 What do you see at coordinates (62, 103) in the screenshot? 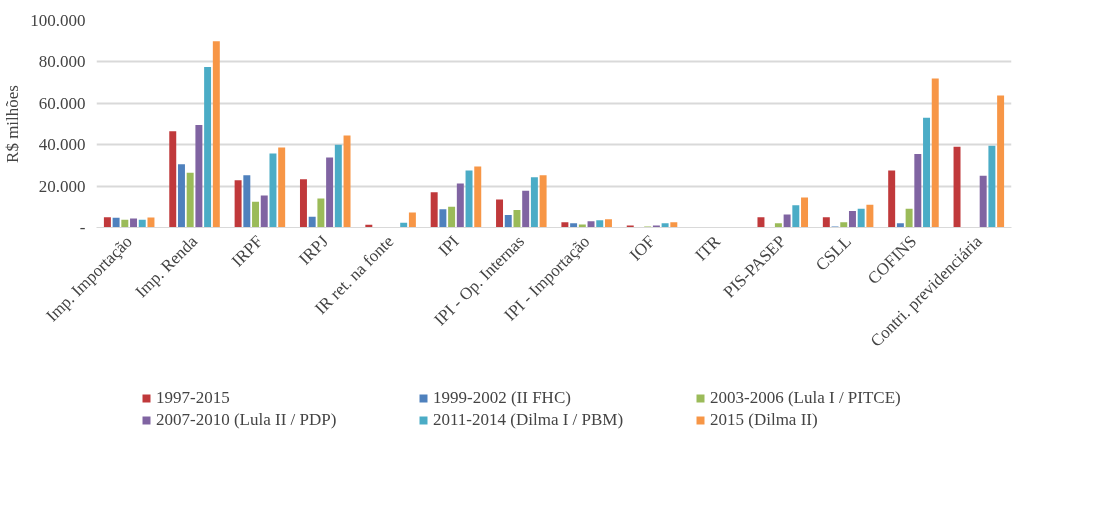
I see `y-tick-label: 60.000` at bounding box center [62, 103].